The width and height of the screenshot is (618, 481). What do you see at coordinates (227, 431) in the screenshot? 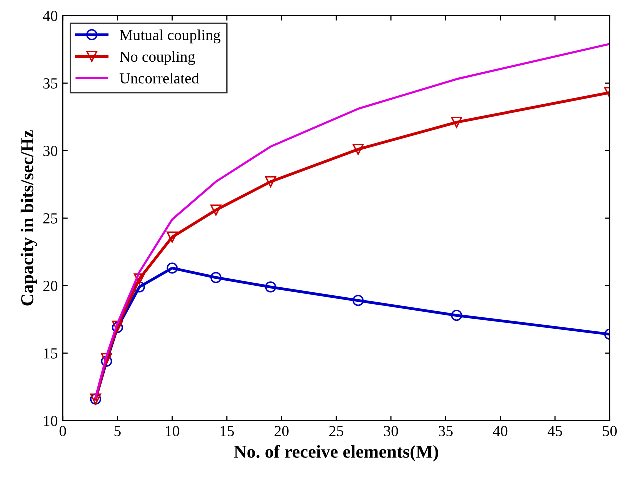
I see `x-tick-label: 15` at bounding box center [227, 431].